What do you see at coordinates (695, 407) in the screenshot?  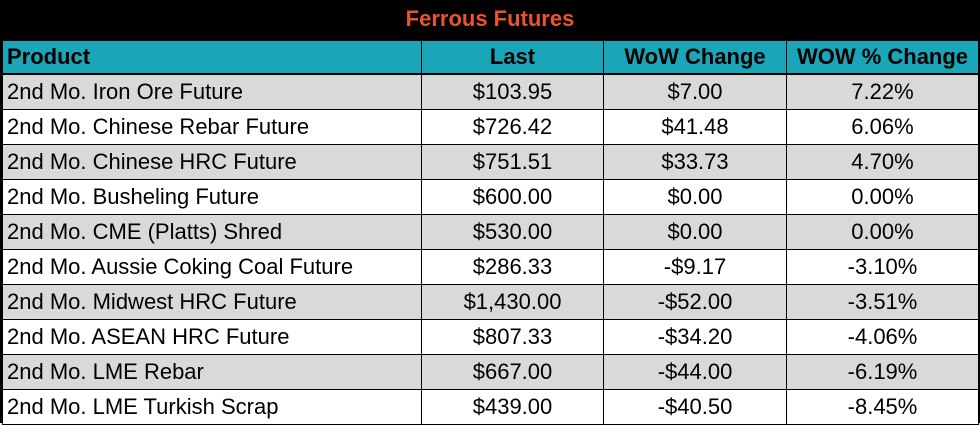 I see `wow-change-cell: -$40.50` at bounding box center [695, 407].